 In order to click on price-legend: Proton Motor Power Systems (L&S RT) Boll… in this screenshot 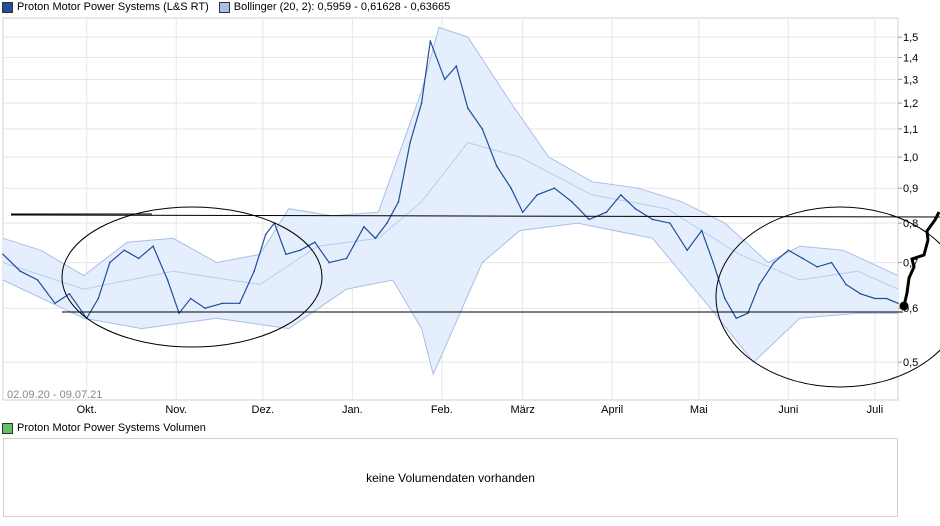, I will do `click(226, 7)`.